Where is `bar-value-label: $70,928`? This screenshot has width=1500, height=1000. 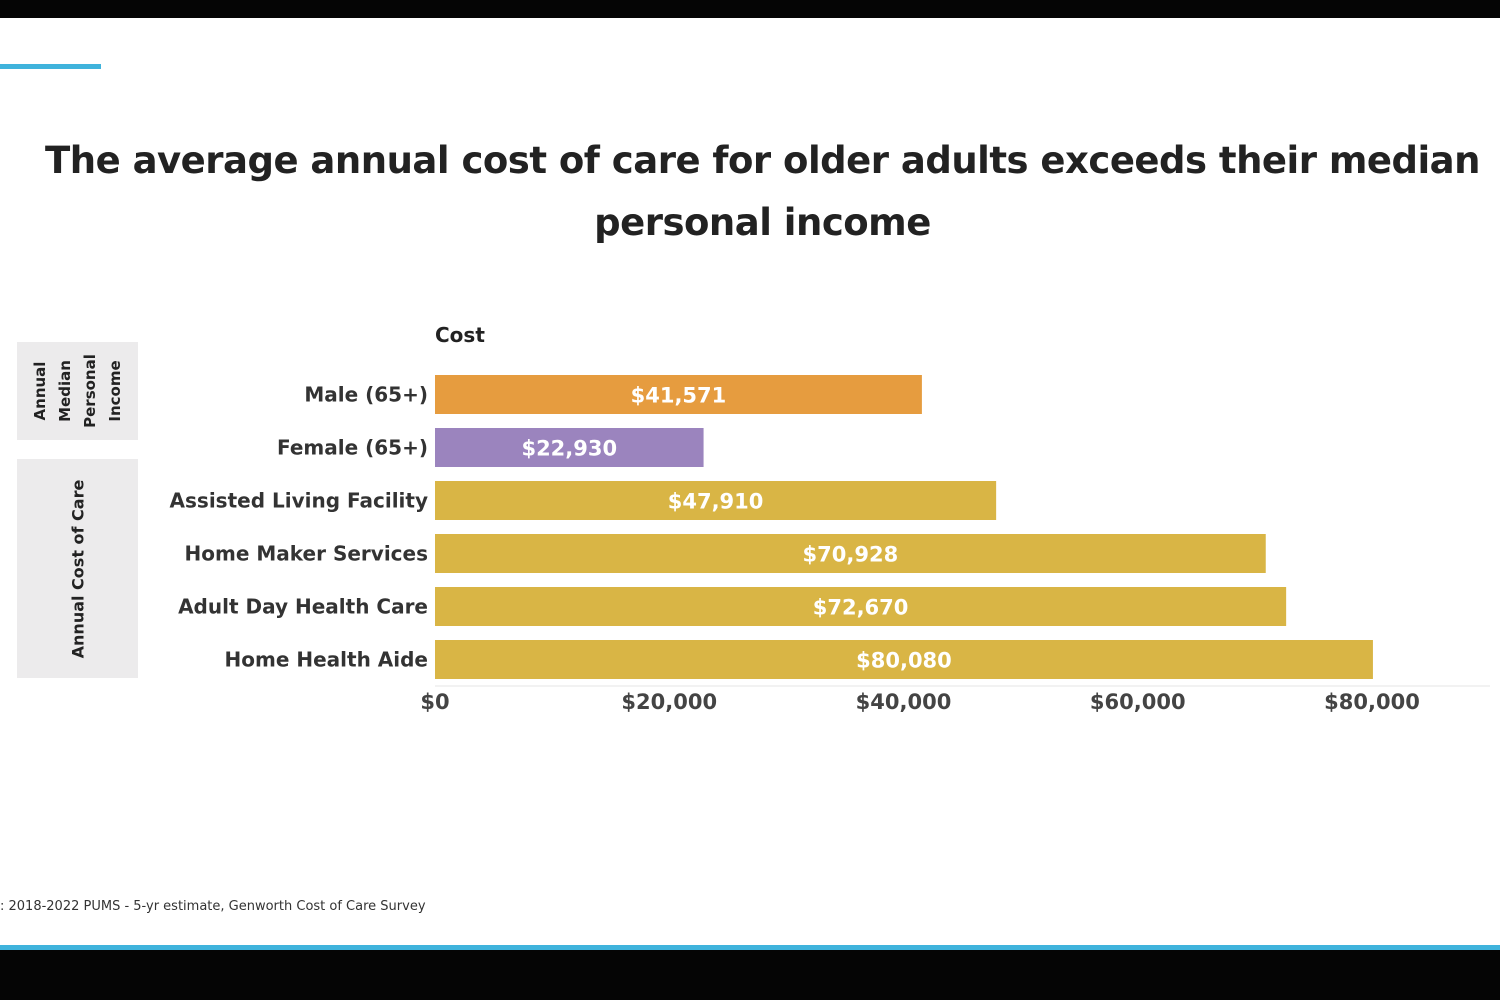
bar-value-label: $70,928 is located at coordinates (851, 555).